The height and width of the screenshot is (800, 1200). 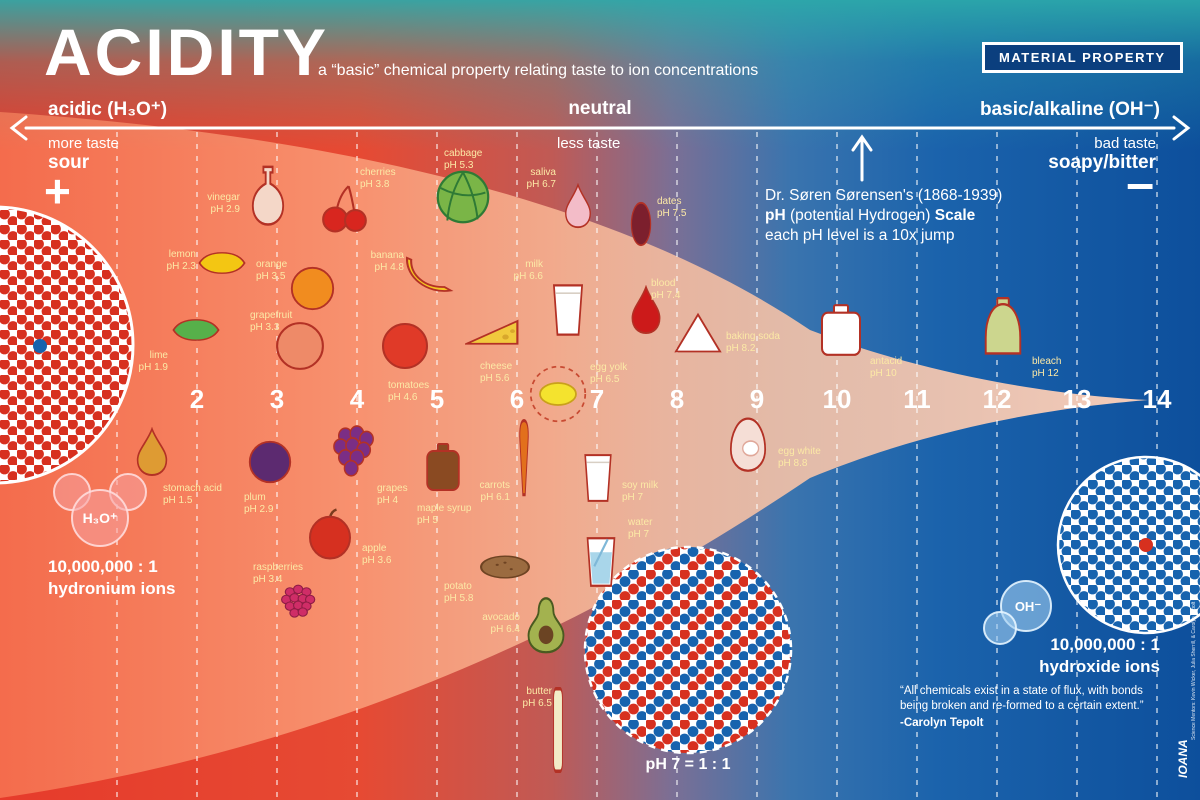 I want to click on item-dates, so click(x=641, y=226).